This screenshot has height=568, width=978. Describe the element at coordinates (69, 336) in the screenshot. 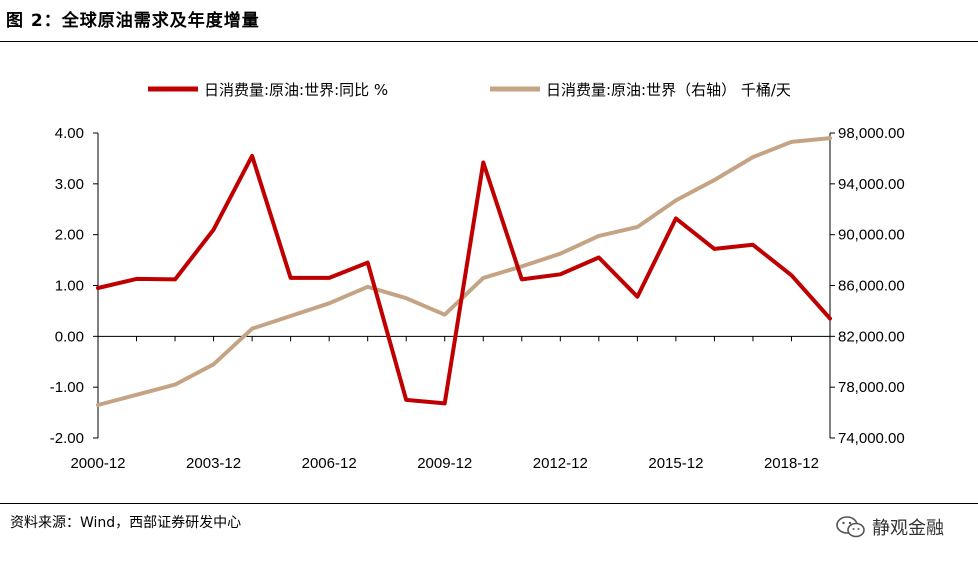

I see `y-left-tick-label: 0.00` at that location.